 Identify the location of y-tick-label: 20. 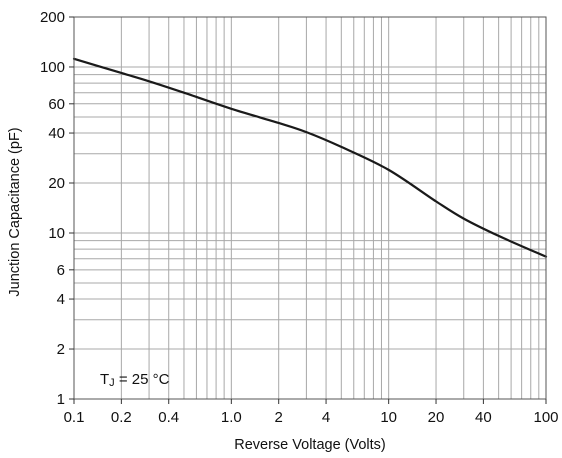
(56, 183).